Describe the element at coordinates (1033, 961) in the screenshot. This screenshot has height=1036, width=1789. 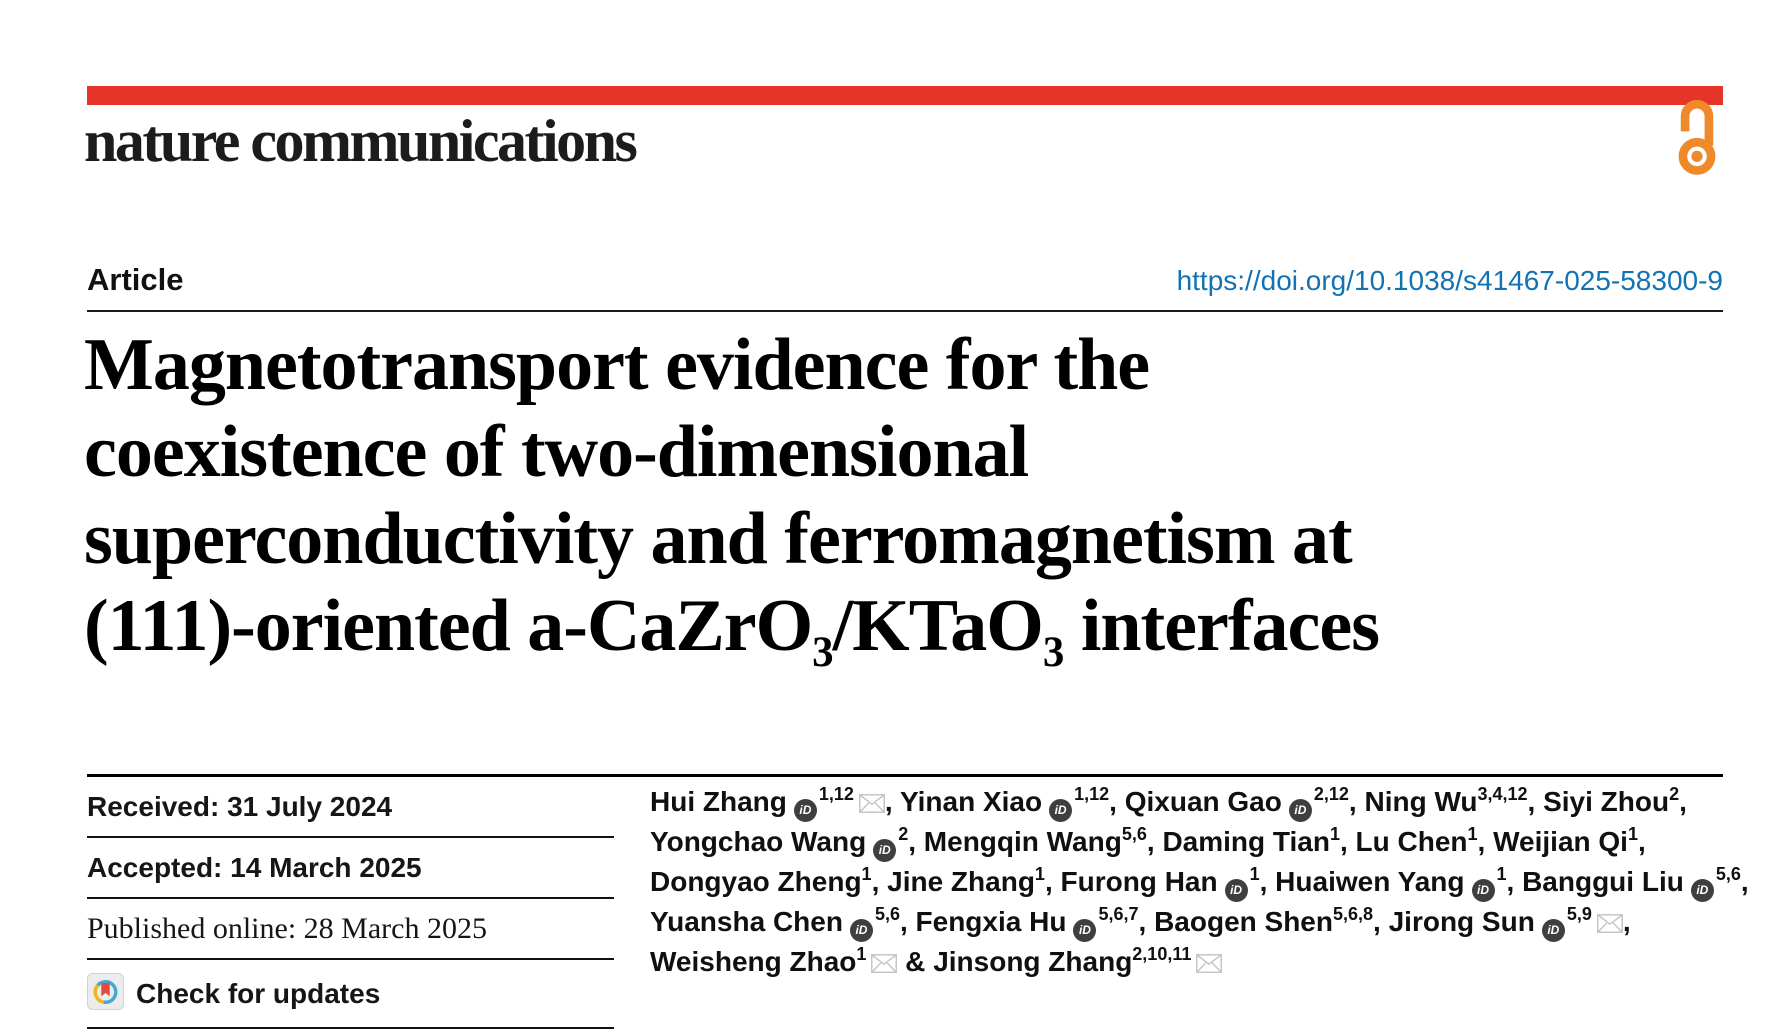
I see `author-name: Jinsong Zhang` at that location.